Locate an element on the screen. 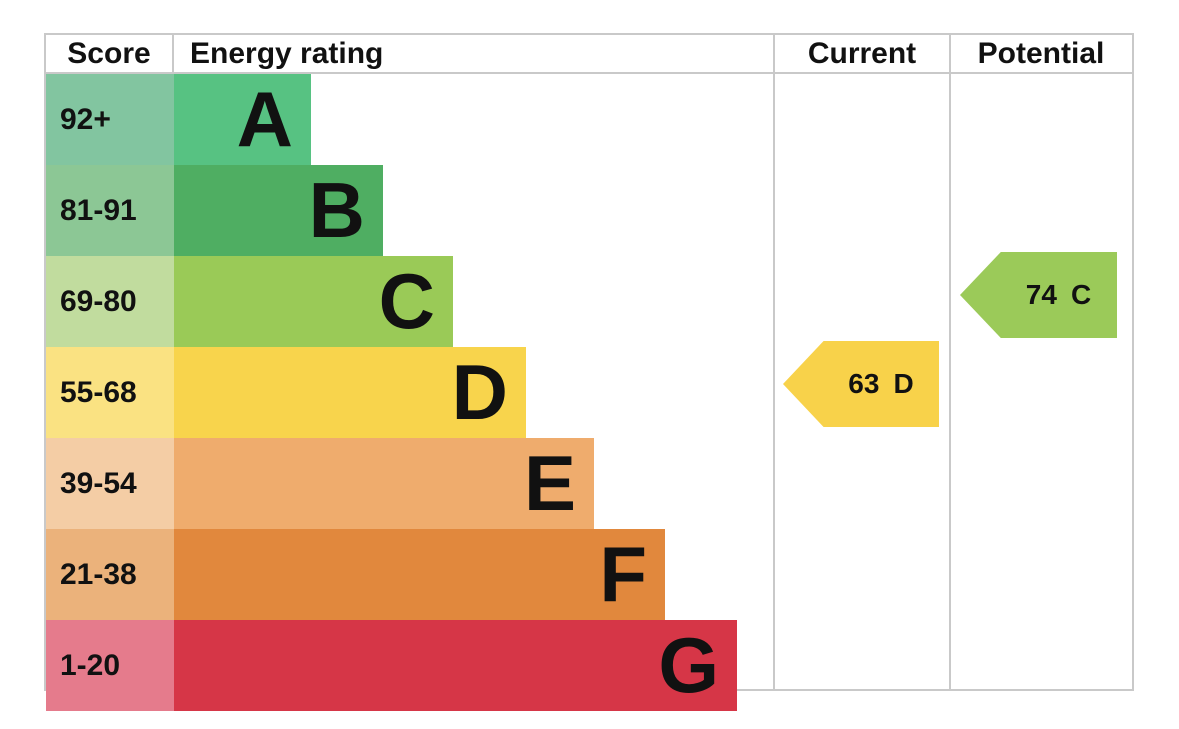  current-rating-letter: D is located at coordinates (903, 383).